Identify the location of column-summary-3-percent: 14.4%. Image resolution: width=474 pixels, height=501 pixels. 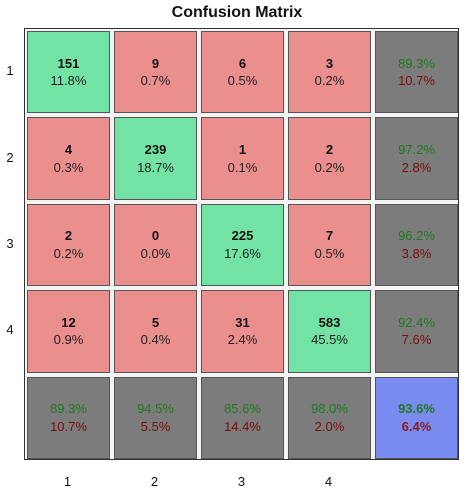
(242, 426).